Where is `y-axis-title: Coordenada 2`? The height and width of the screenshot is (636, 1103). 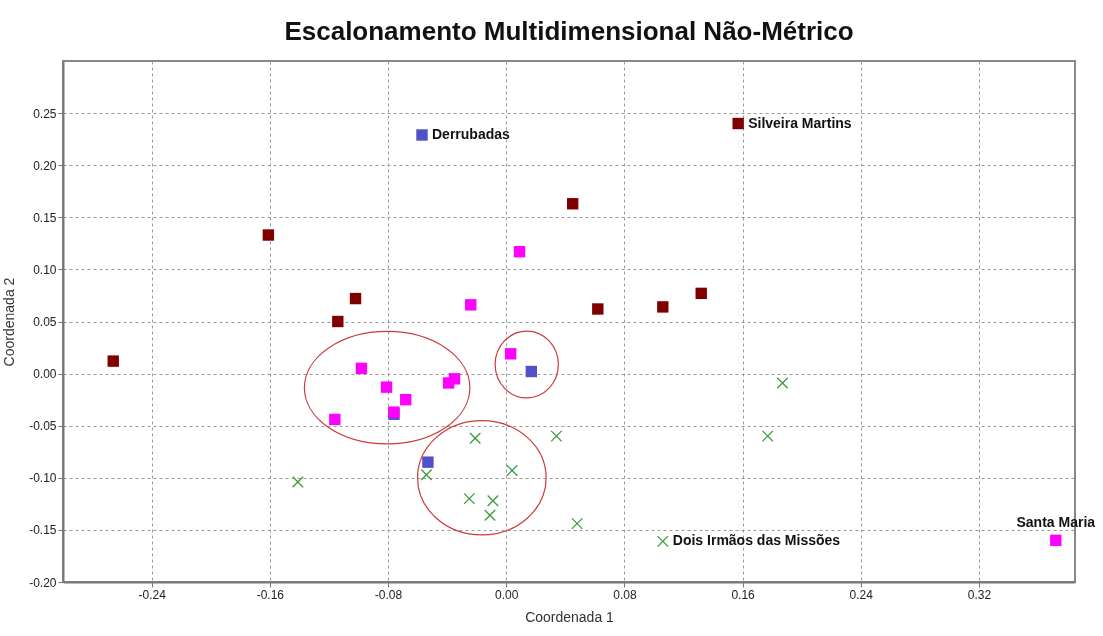
y-axis-title: Coordenada 2 is located at coordinates (9, 322).